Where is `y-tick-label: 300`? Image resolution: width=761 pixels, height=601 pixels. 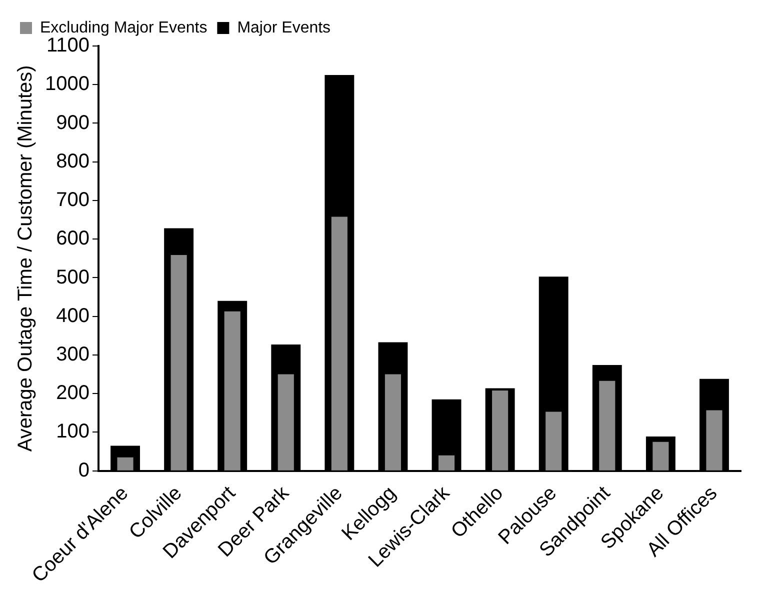
y-tick-label: 300 is located at coordinates (73, 354).